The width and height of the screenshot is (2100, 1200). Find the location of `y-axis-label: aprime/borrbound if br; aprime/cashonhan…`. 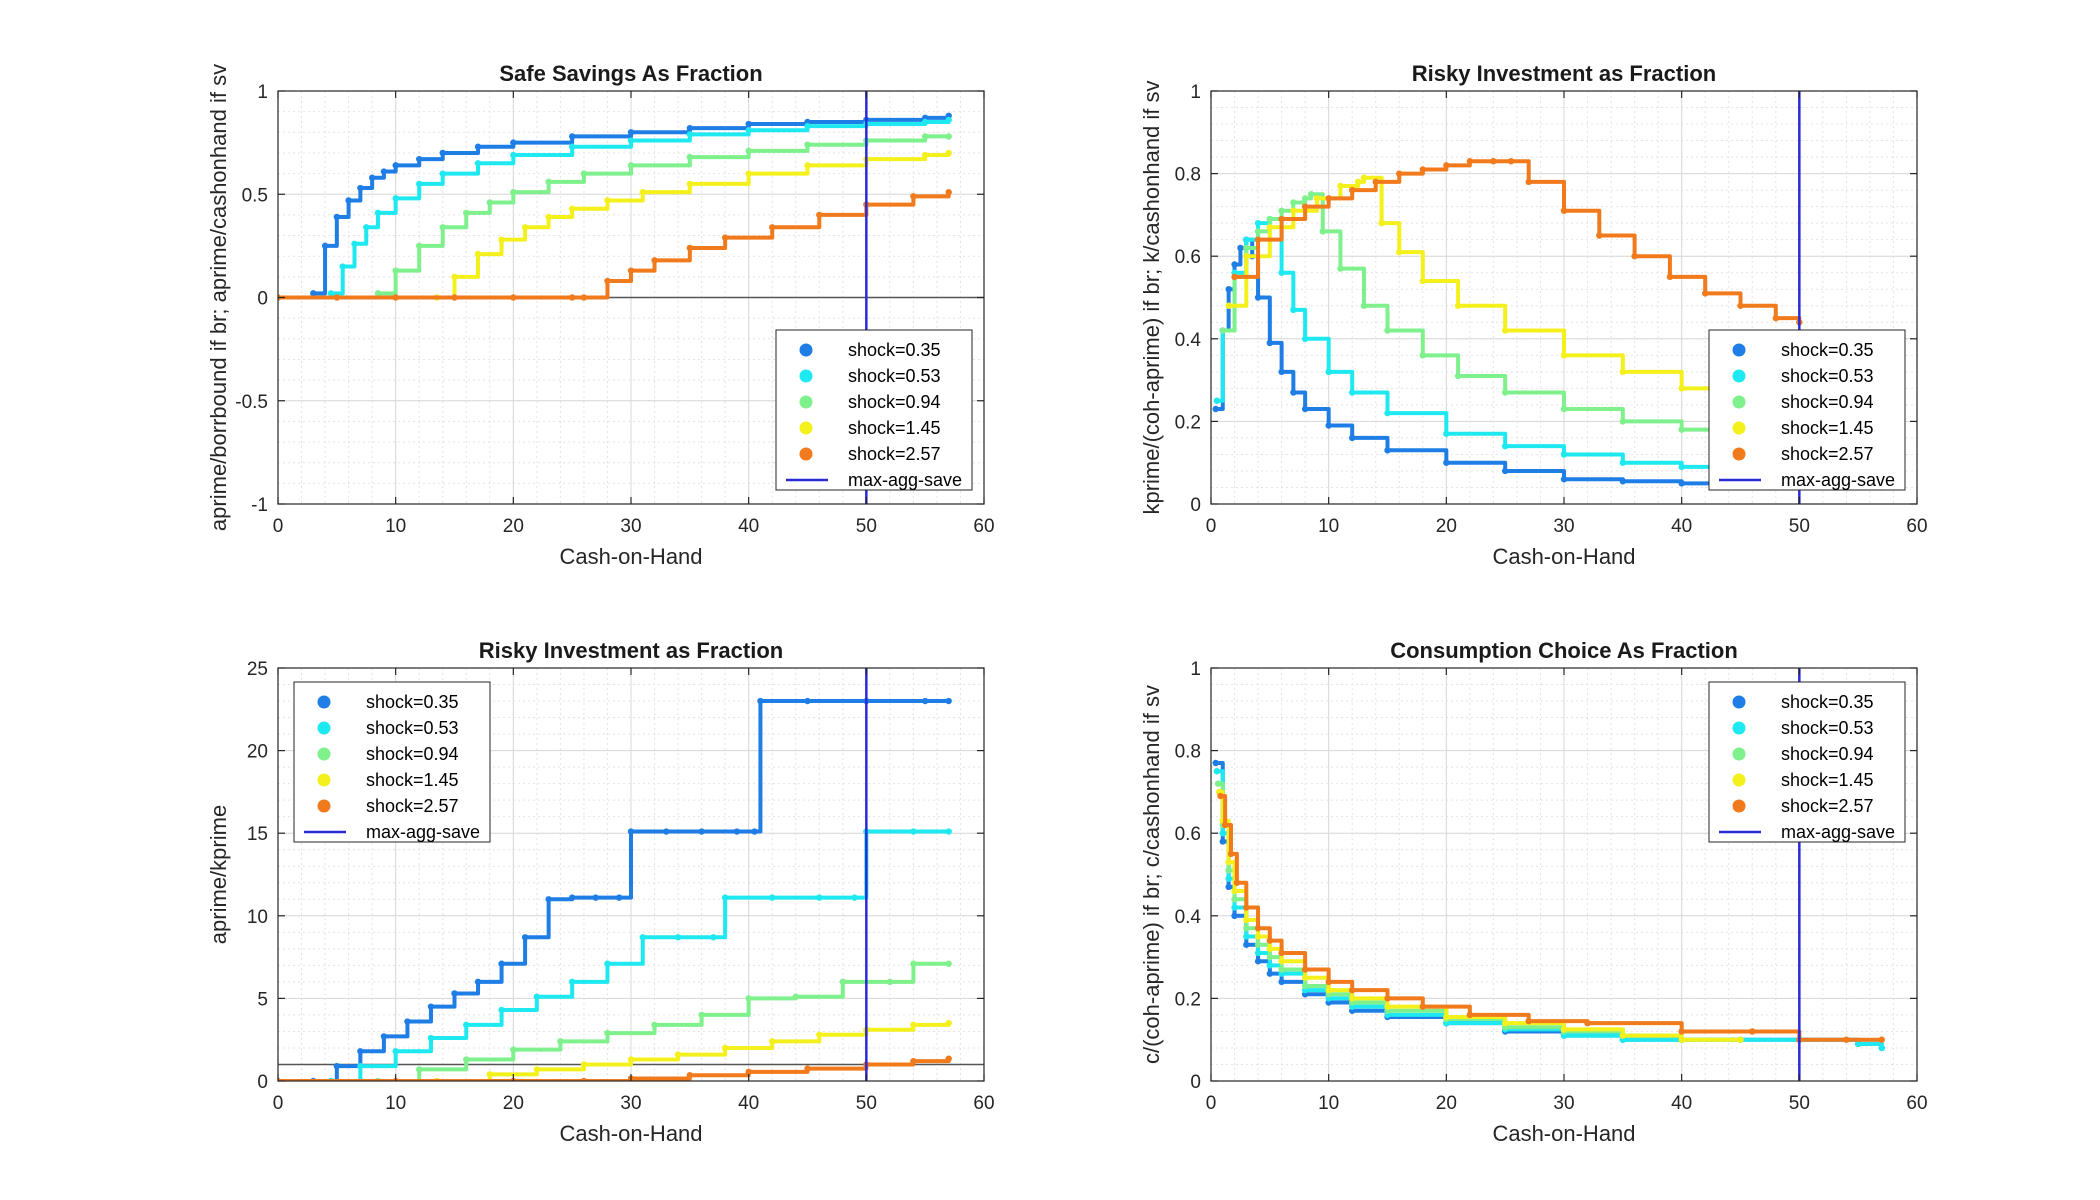

y-axis-label: aprime/borrbound if br; aprime/cashonhan… is located at coordinates (218, 297).